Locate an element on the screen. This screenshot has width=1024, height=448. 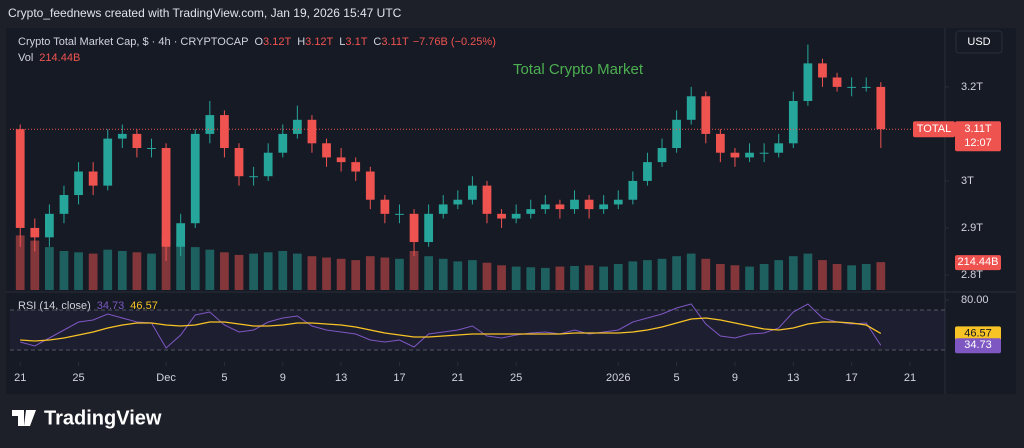
currency-button is located at coordinates (979, 42).